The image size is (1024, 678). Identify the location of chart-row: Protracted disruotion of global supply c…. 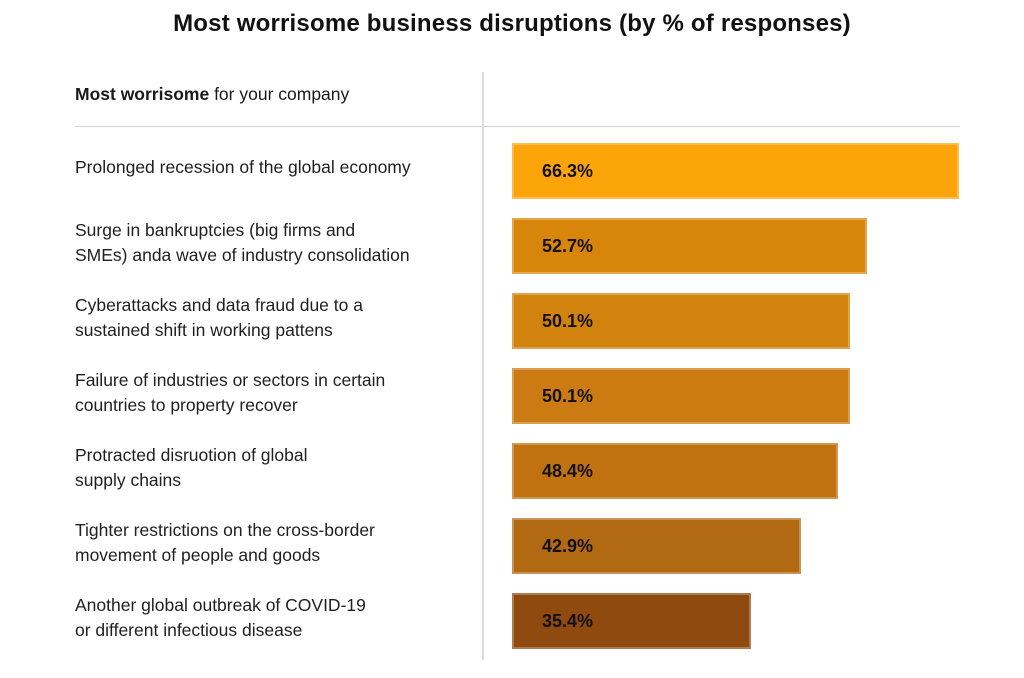
(512, 467).